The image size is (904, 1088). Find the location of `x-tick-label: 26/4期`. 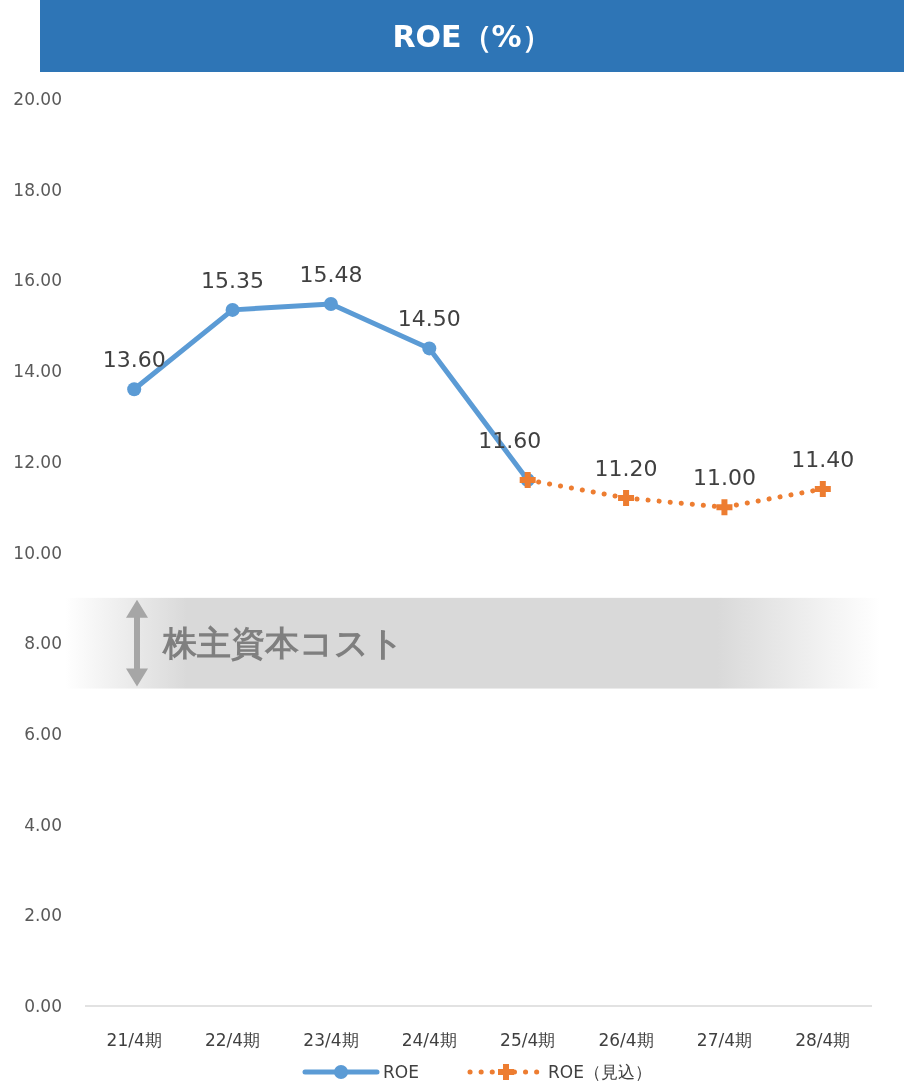

x-tick-label: 26/4期 is located at coordinates (626, 1040).